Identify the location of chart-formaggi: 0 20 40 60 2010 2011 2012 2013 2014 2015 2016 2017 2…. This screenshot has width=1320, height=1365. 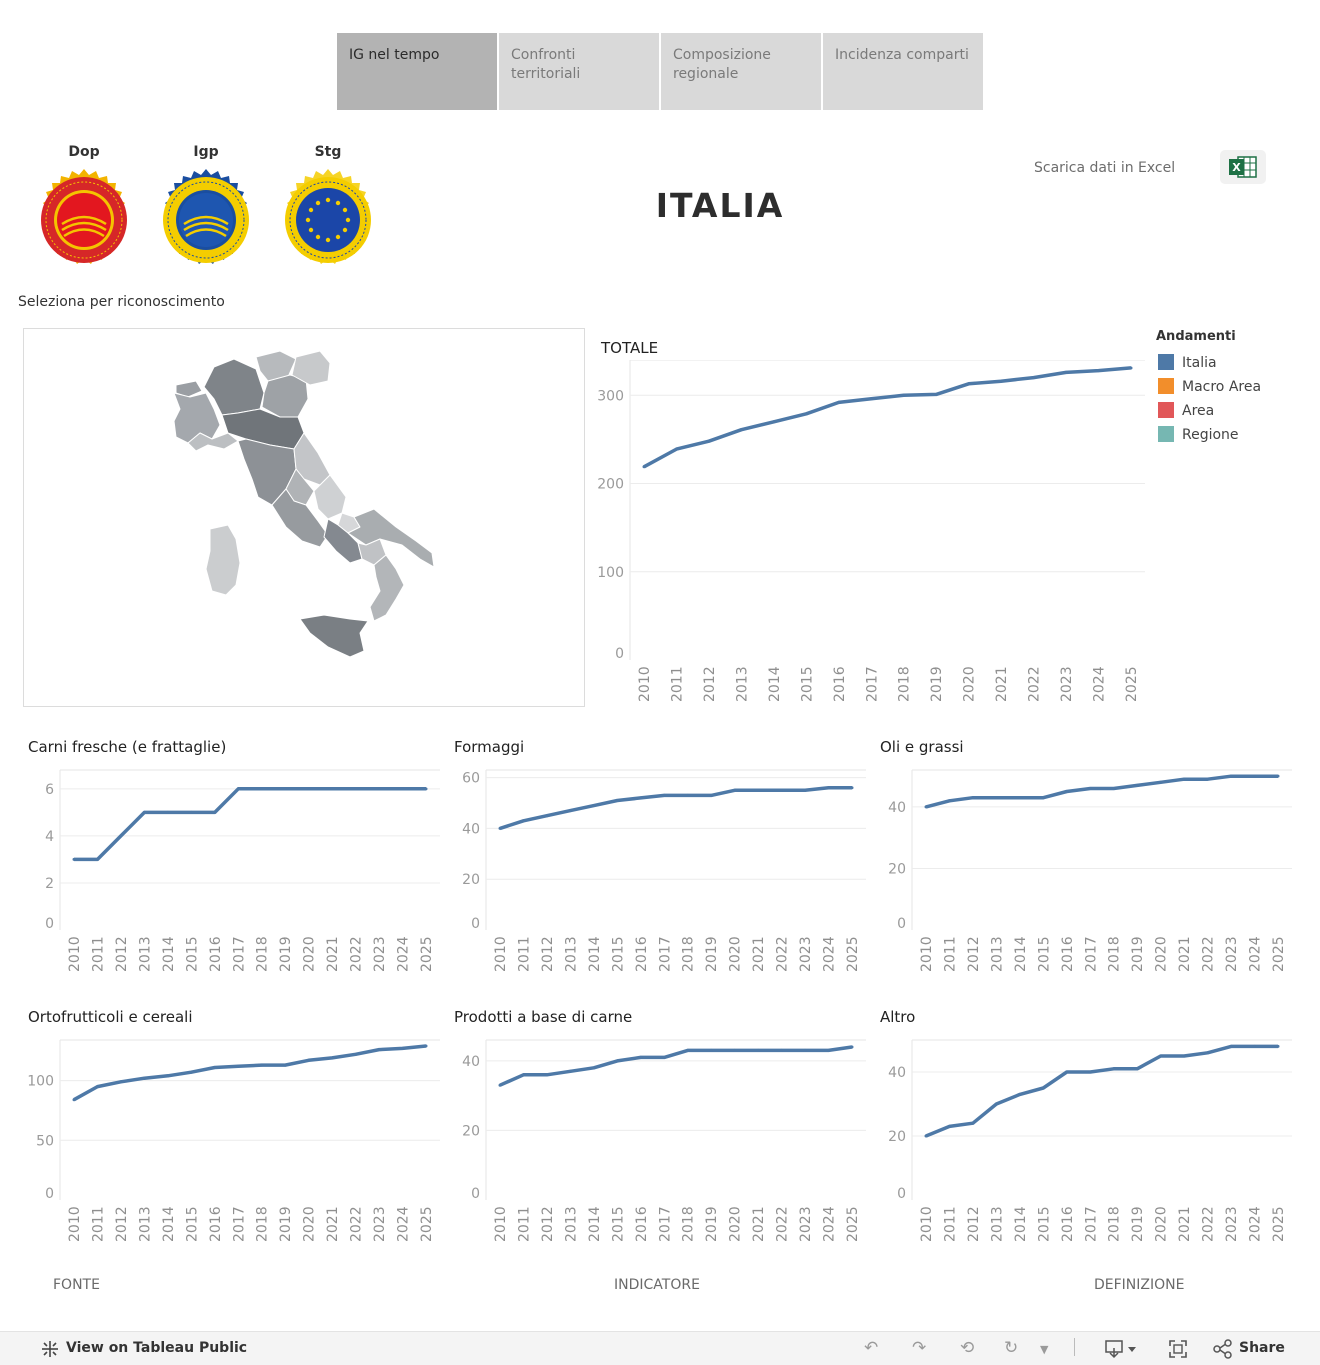
(658, 872).